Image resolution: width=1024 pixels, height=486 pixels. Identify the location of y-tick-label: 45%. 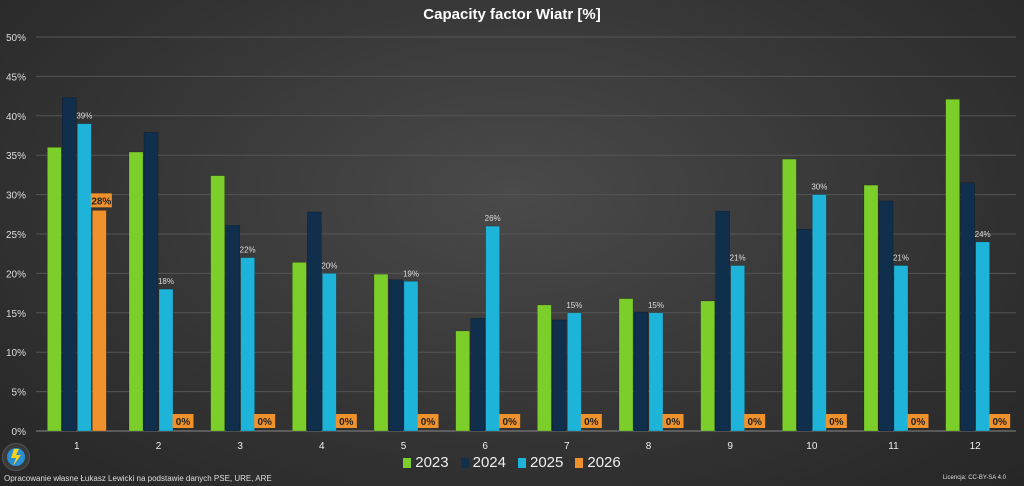
(16, 77).